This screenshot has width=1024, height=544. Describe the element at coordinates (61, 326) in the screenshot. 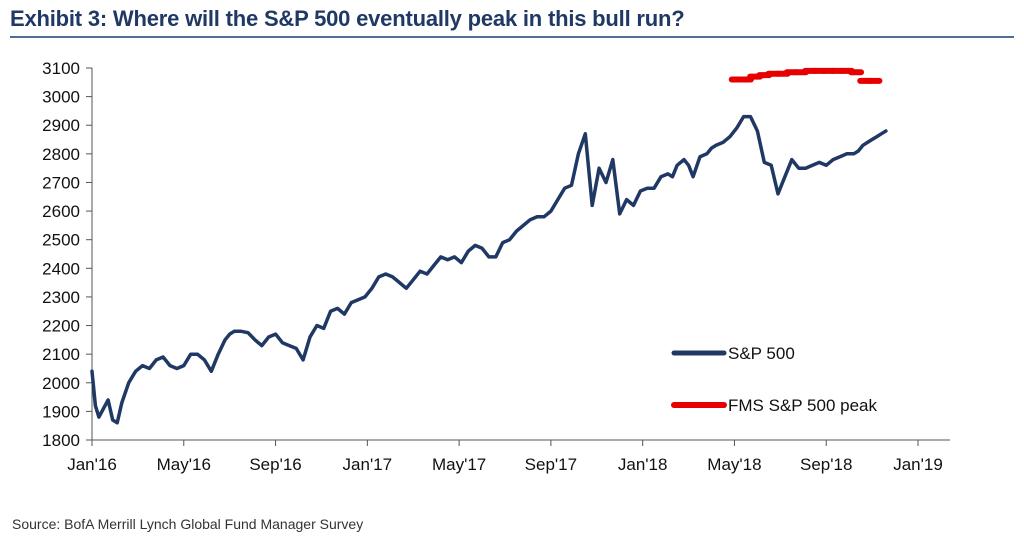

I see `y-tick-label: 2200` at that location.